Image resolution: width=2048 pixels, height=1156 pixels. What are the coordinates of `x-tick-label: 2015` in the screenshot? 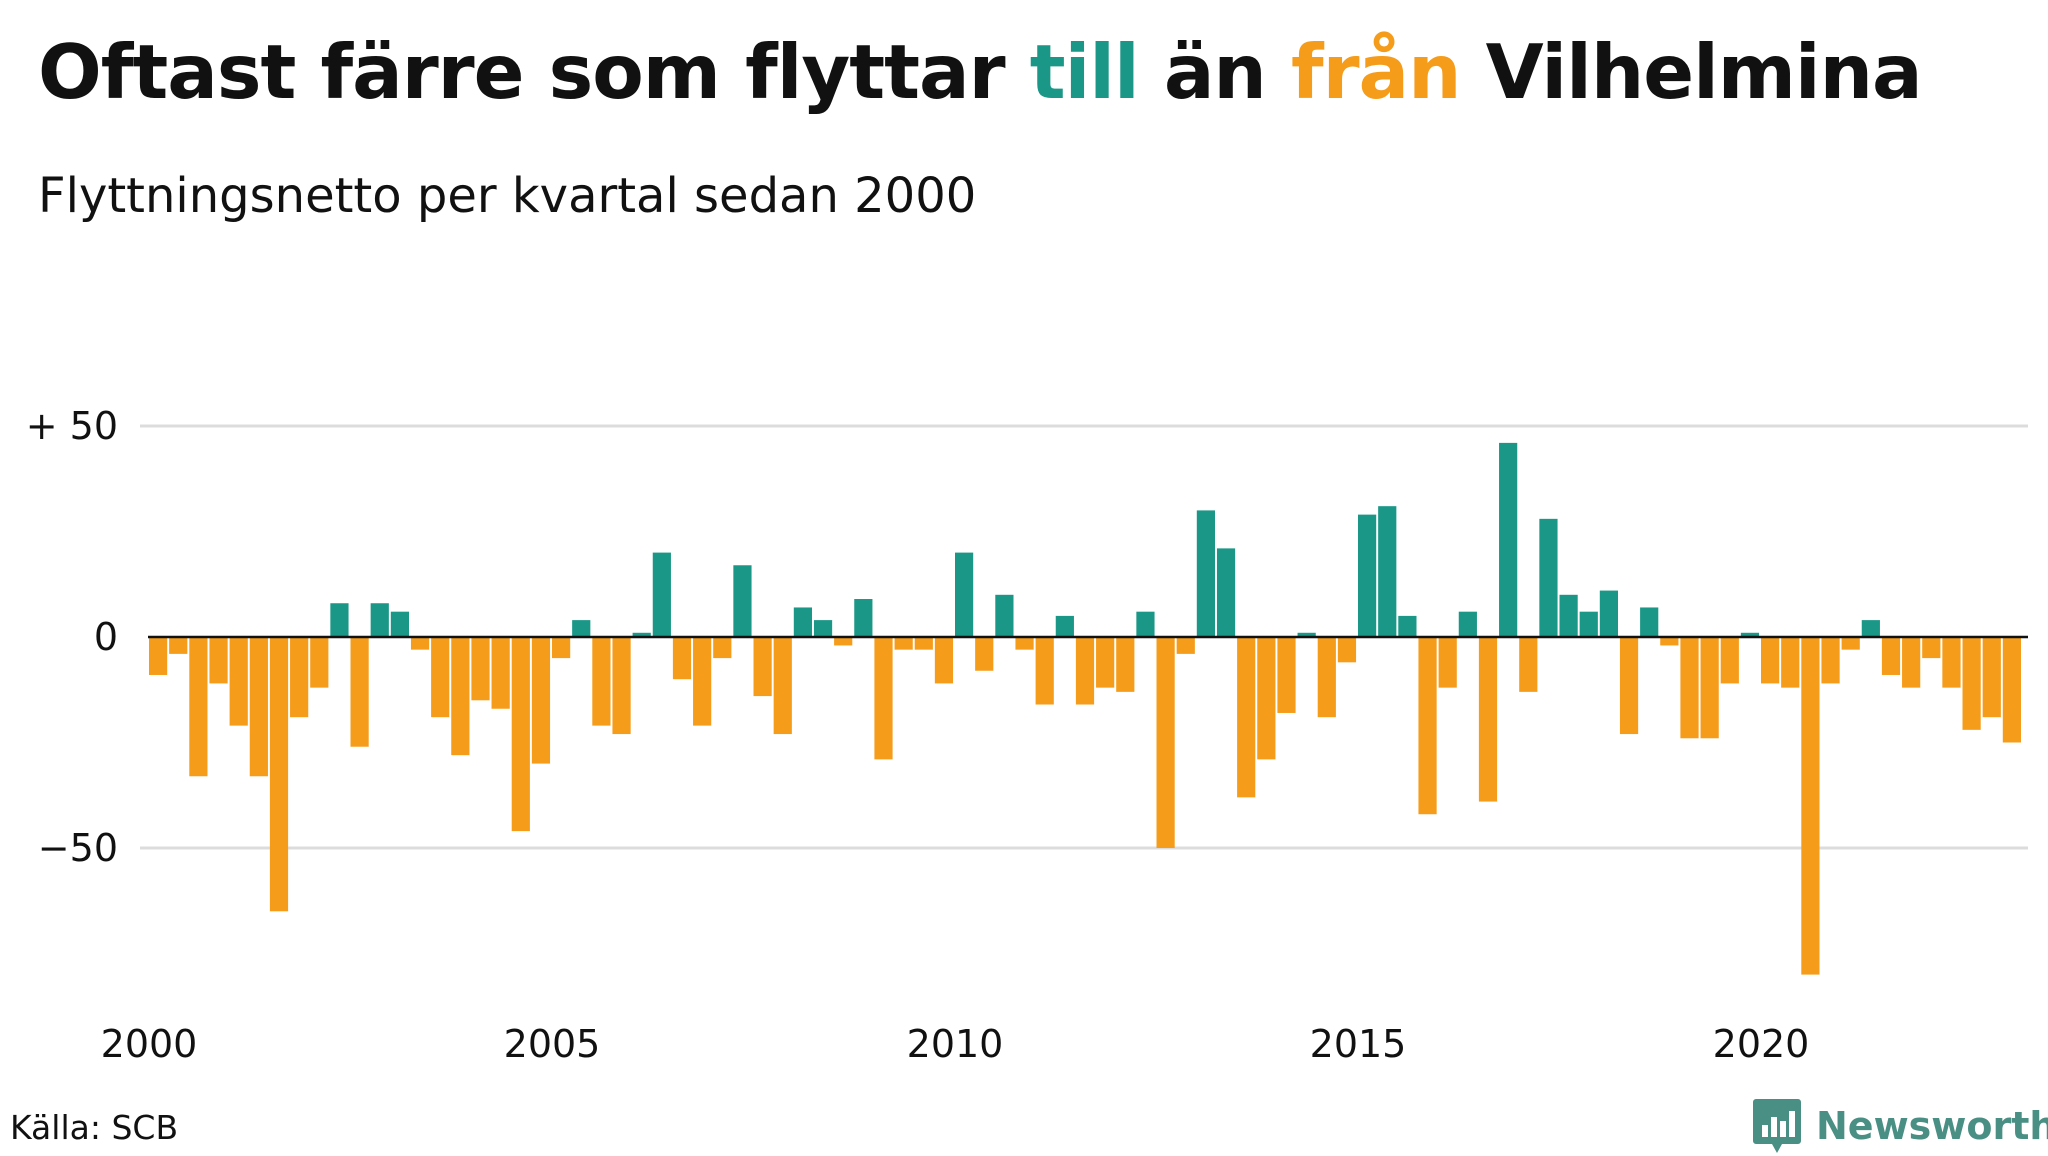 It's located at (1358, 1044).